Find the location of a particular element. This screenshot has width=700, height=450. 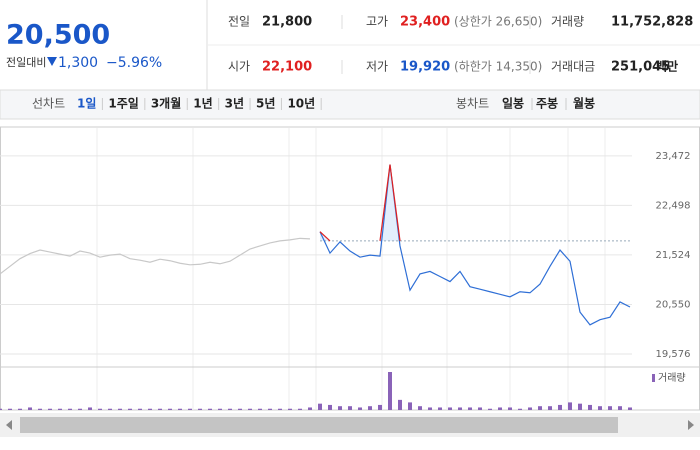

tab: 3년 is located at coordinates (234, 104).